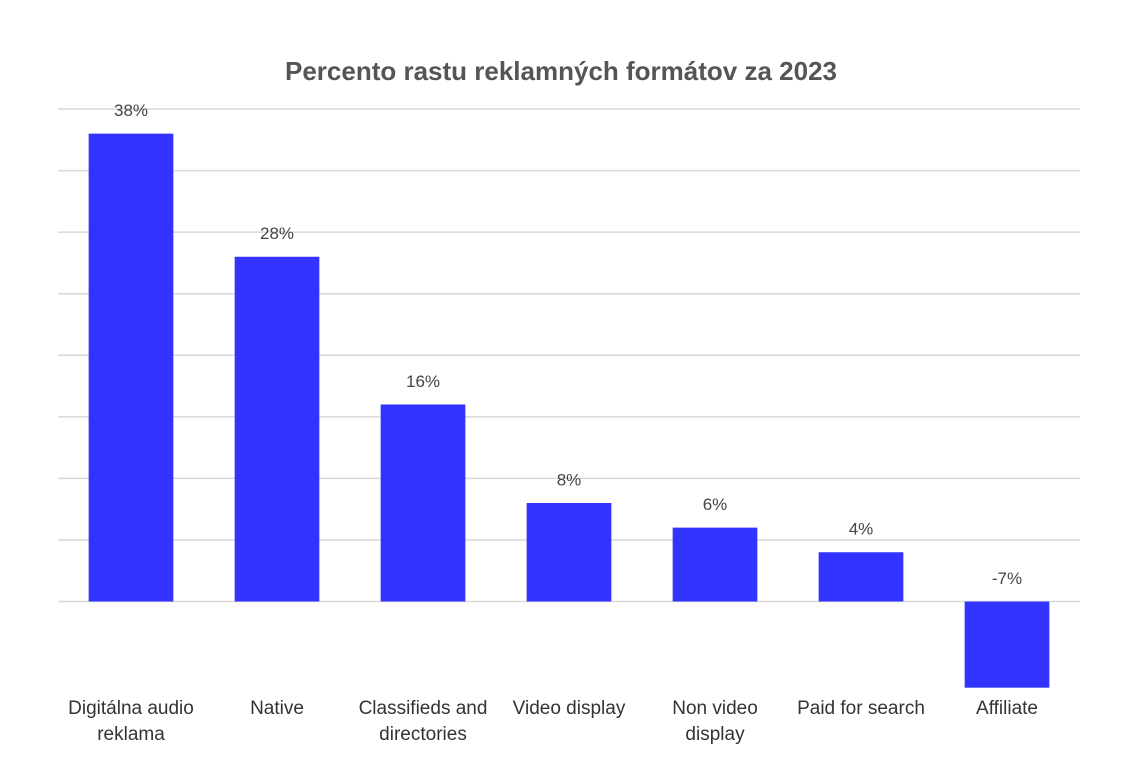  I want to click on x-tick-label: Paid for search, so click(861, 708).